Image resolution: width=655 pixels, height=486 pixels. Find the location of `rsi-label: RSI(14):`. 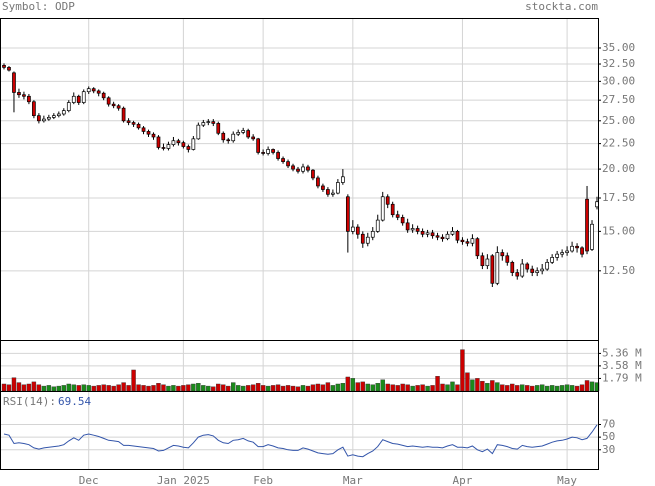

rsi-label: RSI(14): is located at coordinates (29, 401).